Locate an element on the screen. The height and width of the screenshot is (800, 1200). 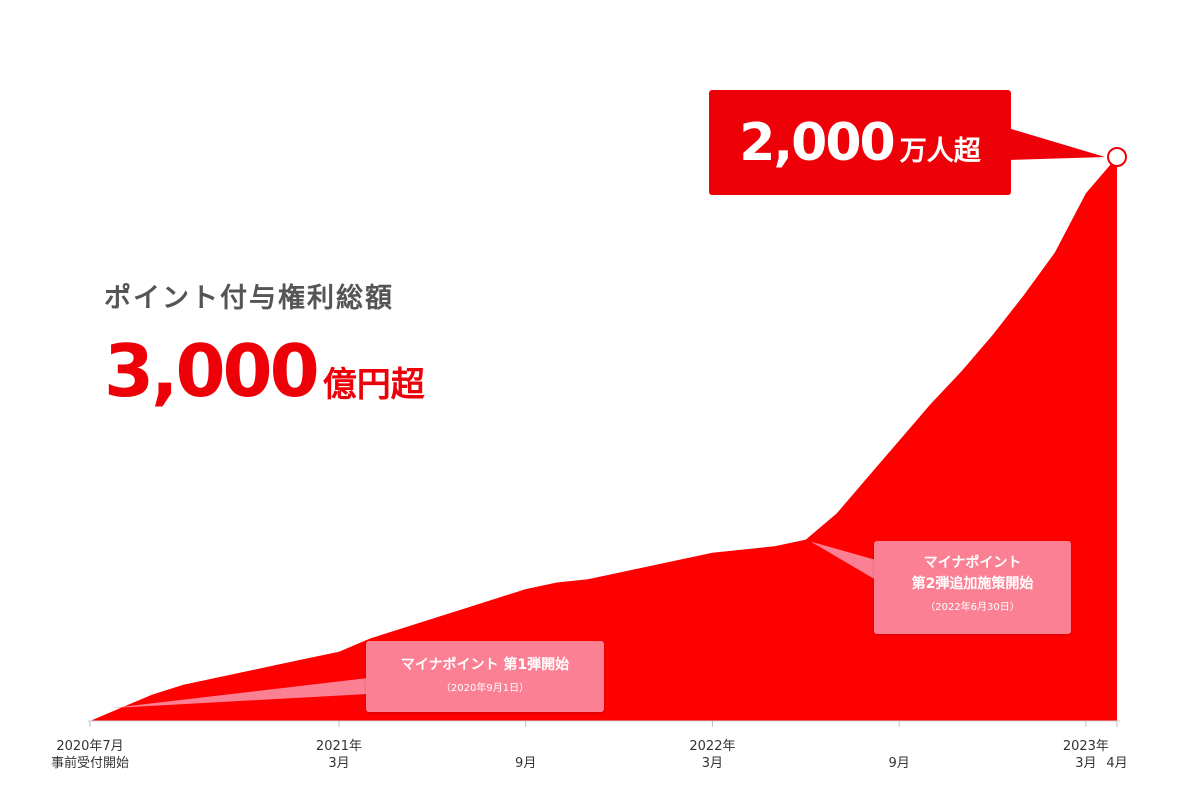
annotation-phase1-title: マイナポイント 第1弾開始 is located at coordinates (485, 665).